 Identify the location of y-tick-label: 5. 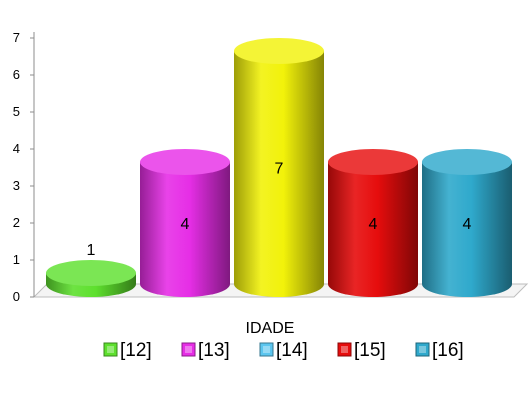
(16, 111).